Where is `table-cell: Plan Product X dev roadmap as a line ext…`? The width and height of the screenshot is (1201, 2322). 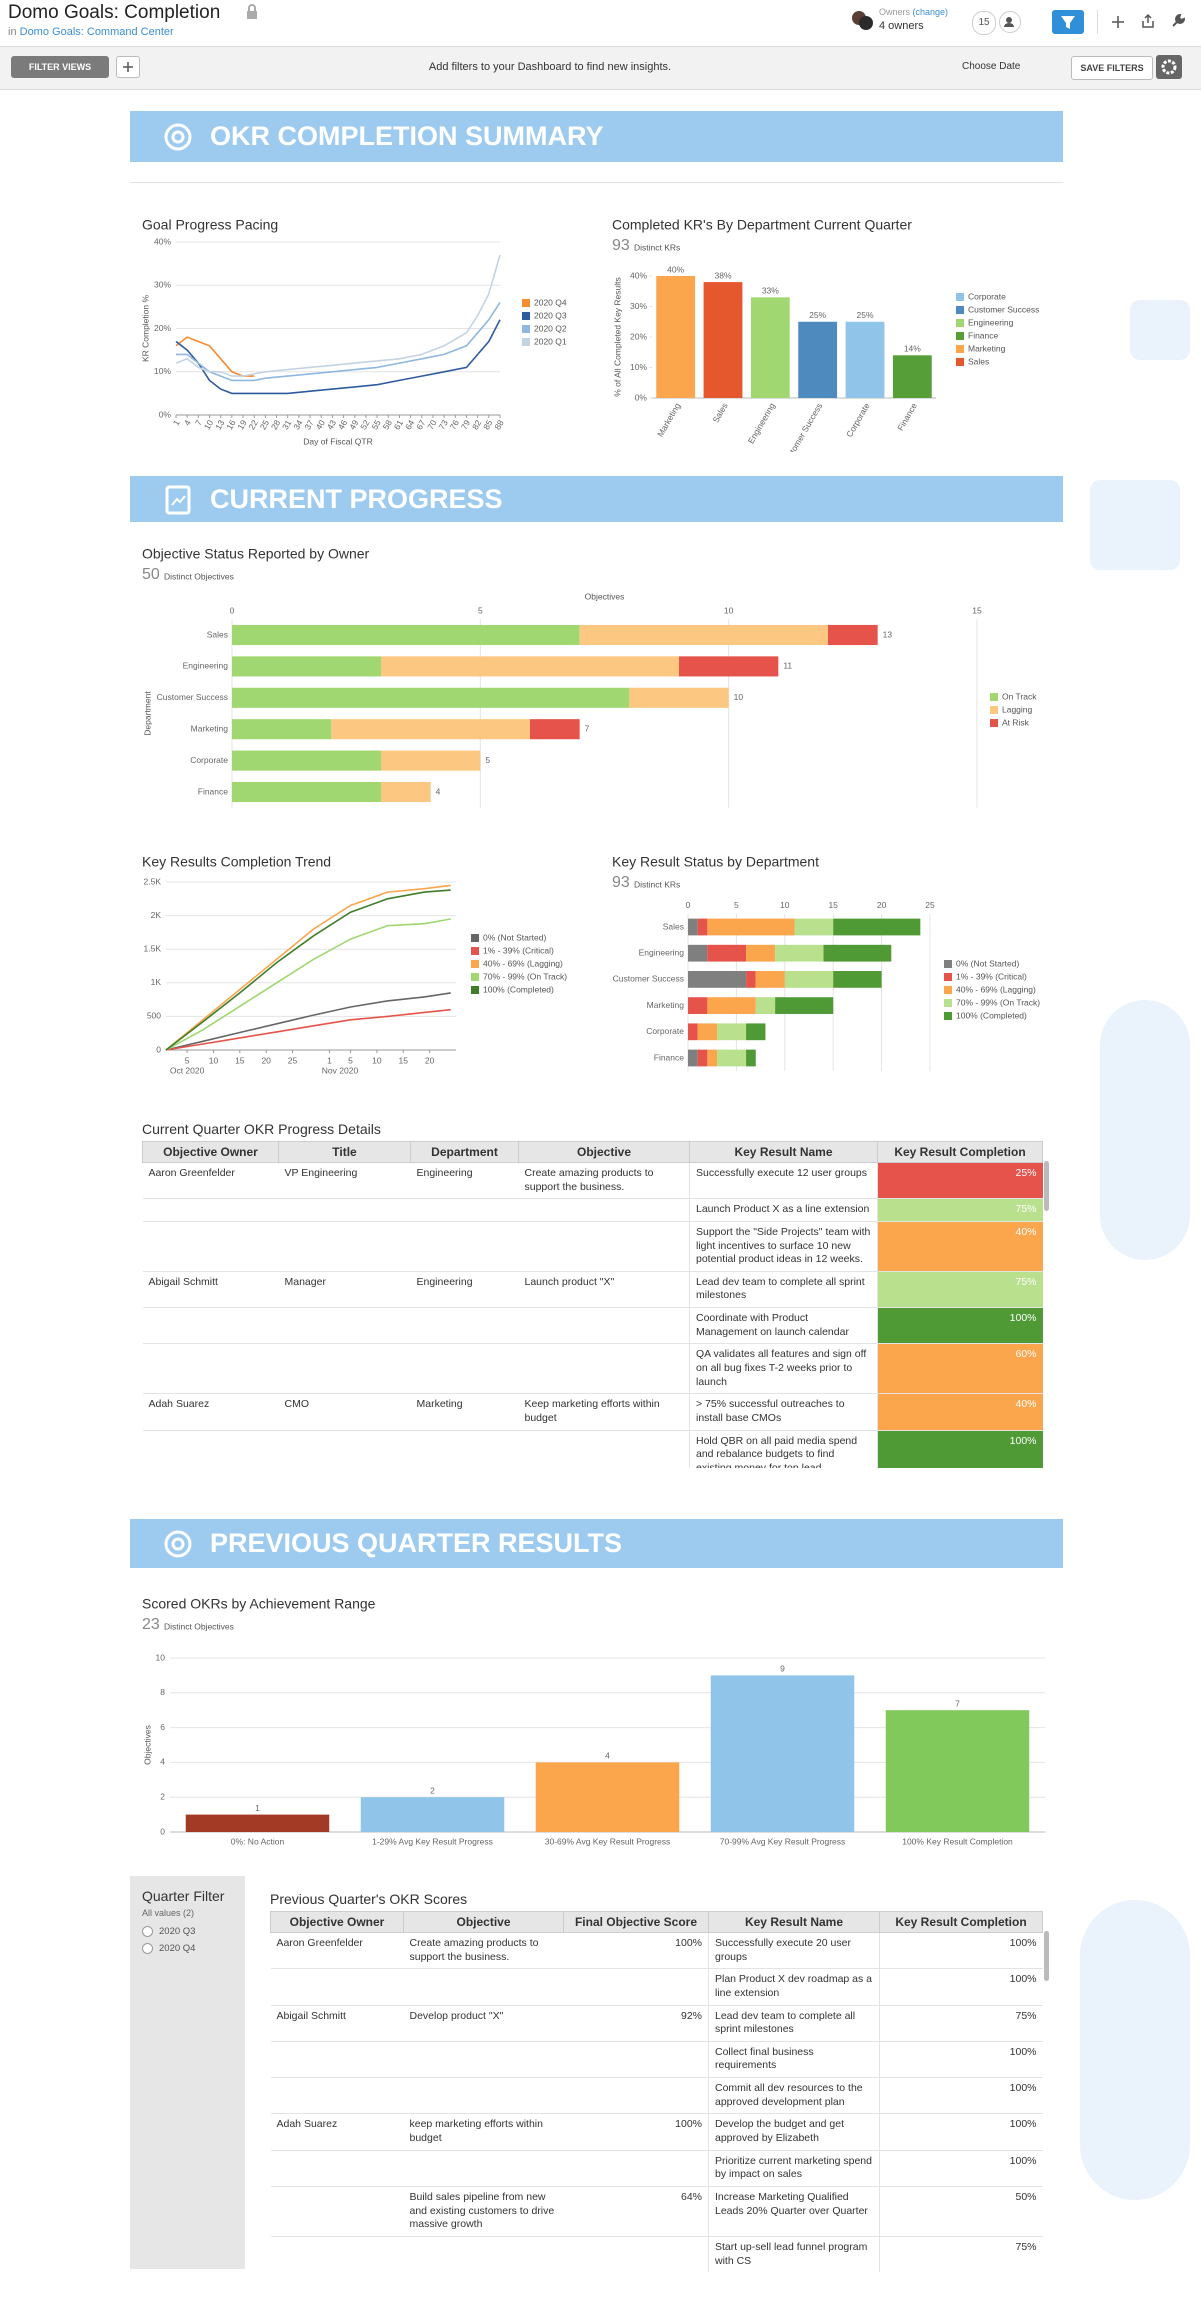 table-cell: Plan Product X dev roadmap as a line ext… is located at coordinates (794, 1987).